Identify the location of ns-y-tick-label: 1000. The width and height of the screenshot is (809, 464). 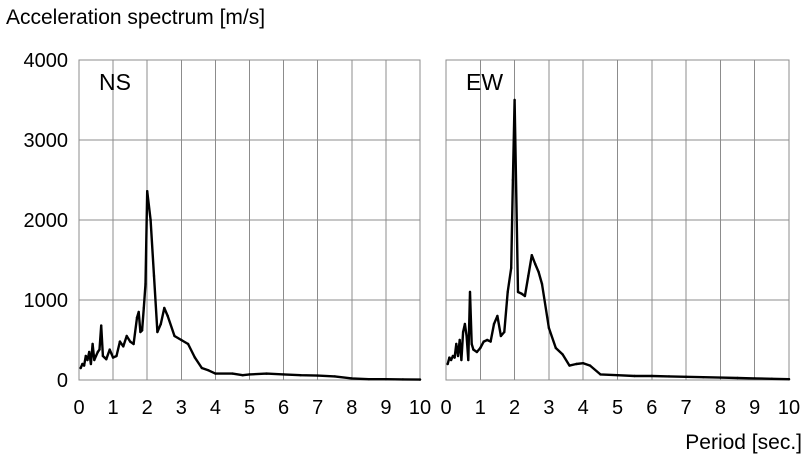
(46, 301).